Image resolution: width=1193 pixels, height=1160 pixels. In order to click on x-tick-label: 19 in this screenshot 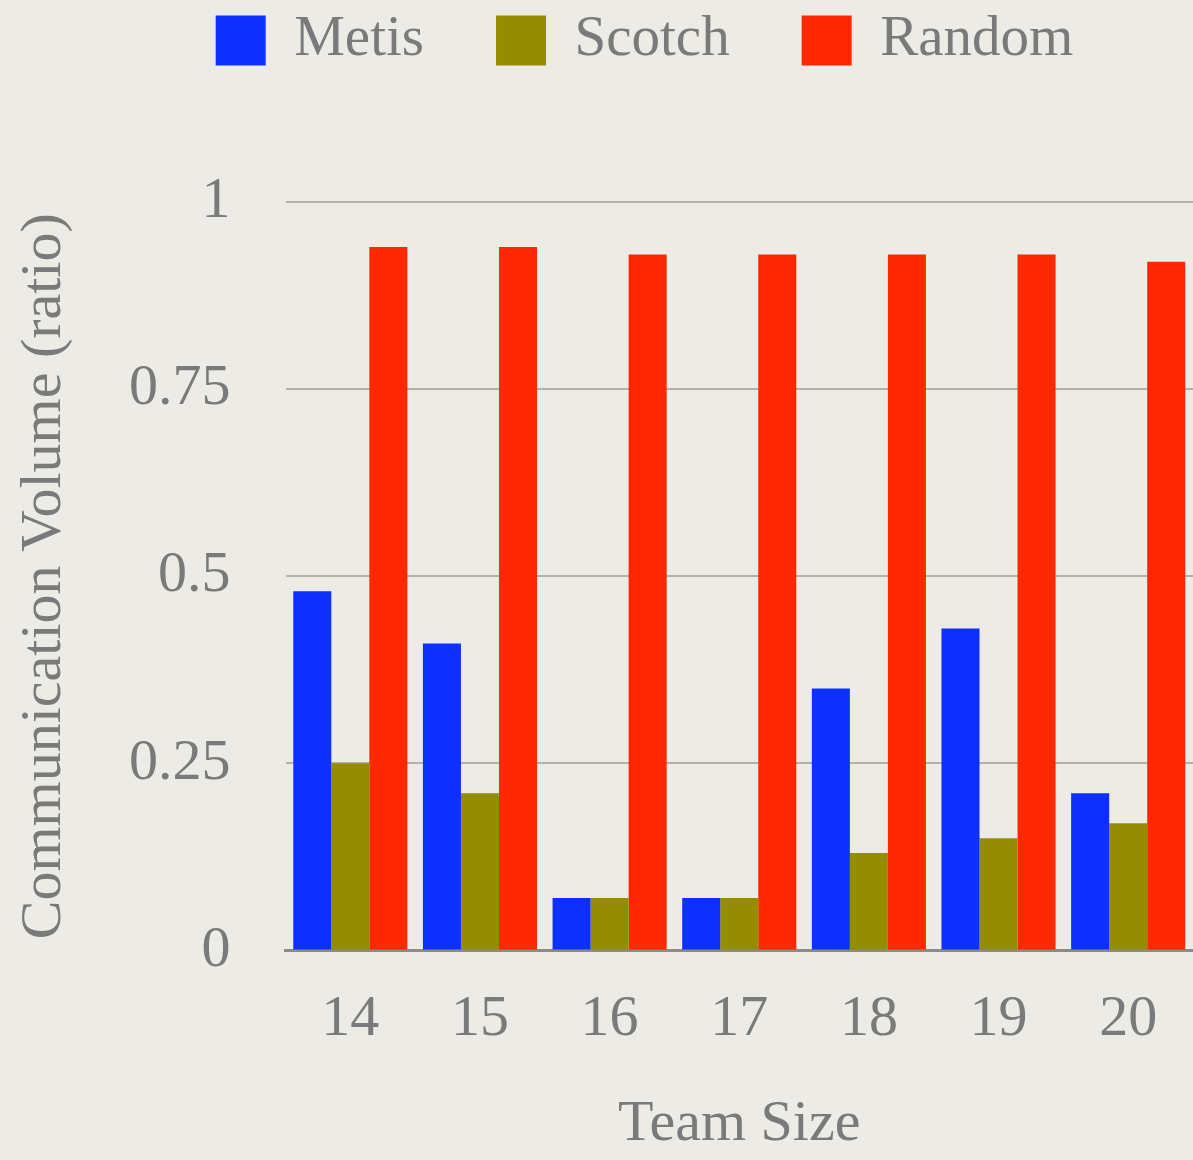, I will do `click(998, 1016)`.